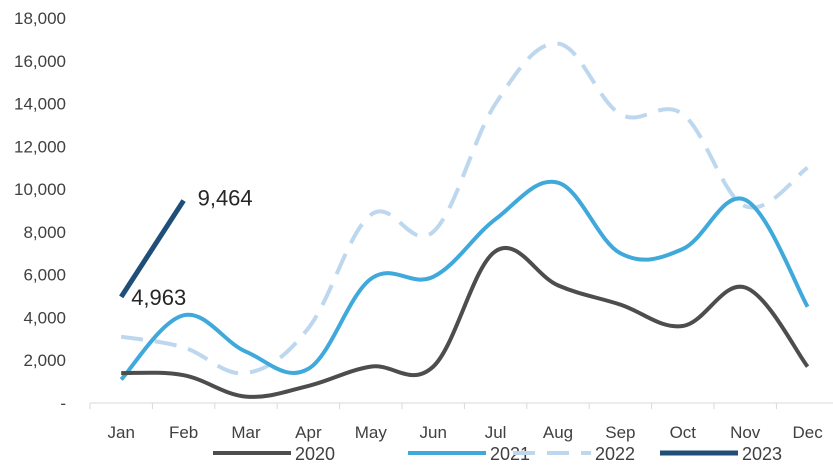 The height and width of the screenshot is (465, 833). What do you see at coordinates (371, 432) in the screenshot?
I see `x-tick-label: May` at bounding box center [371, 432].